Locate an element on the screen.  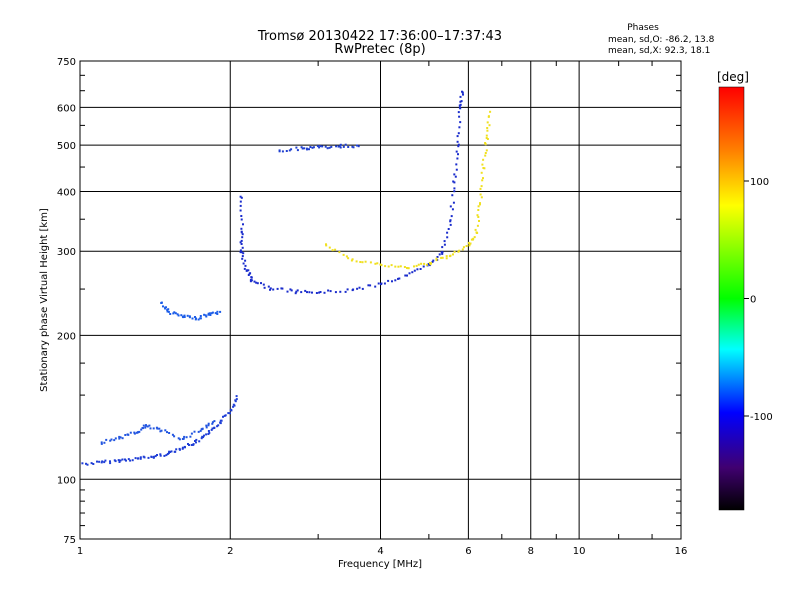
y-tick-label: 500 is located at coordinates (66, 146).